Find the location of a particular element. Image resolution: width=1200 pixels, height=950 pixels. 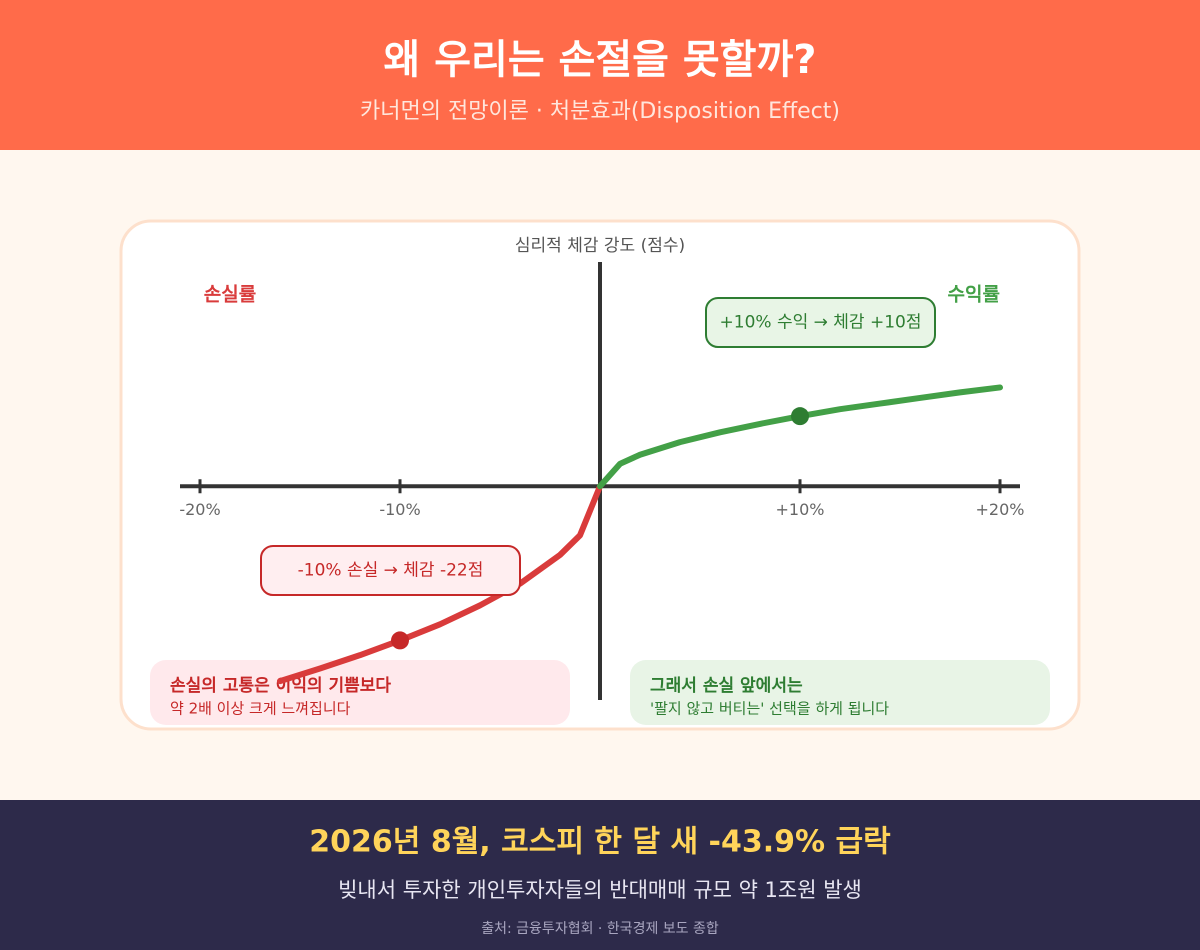

annotation-text: -10% 손실 → 체감 -22점 is located at coordinates (391, 571).